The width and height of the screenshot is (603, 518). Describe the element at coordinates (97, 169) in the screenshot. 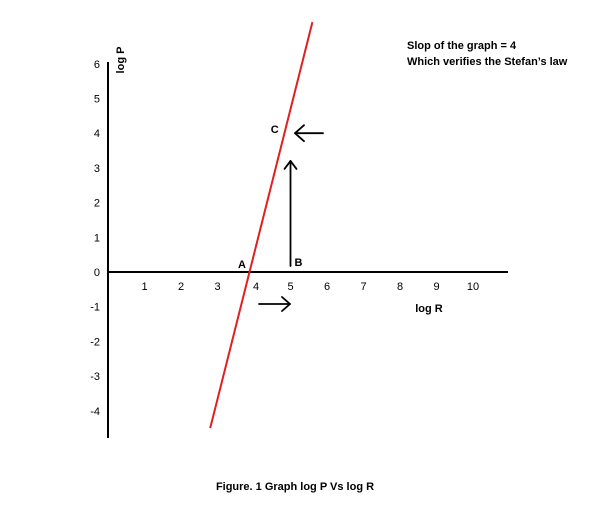

I see `y-tick-label: 3` at that location.